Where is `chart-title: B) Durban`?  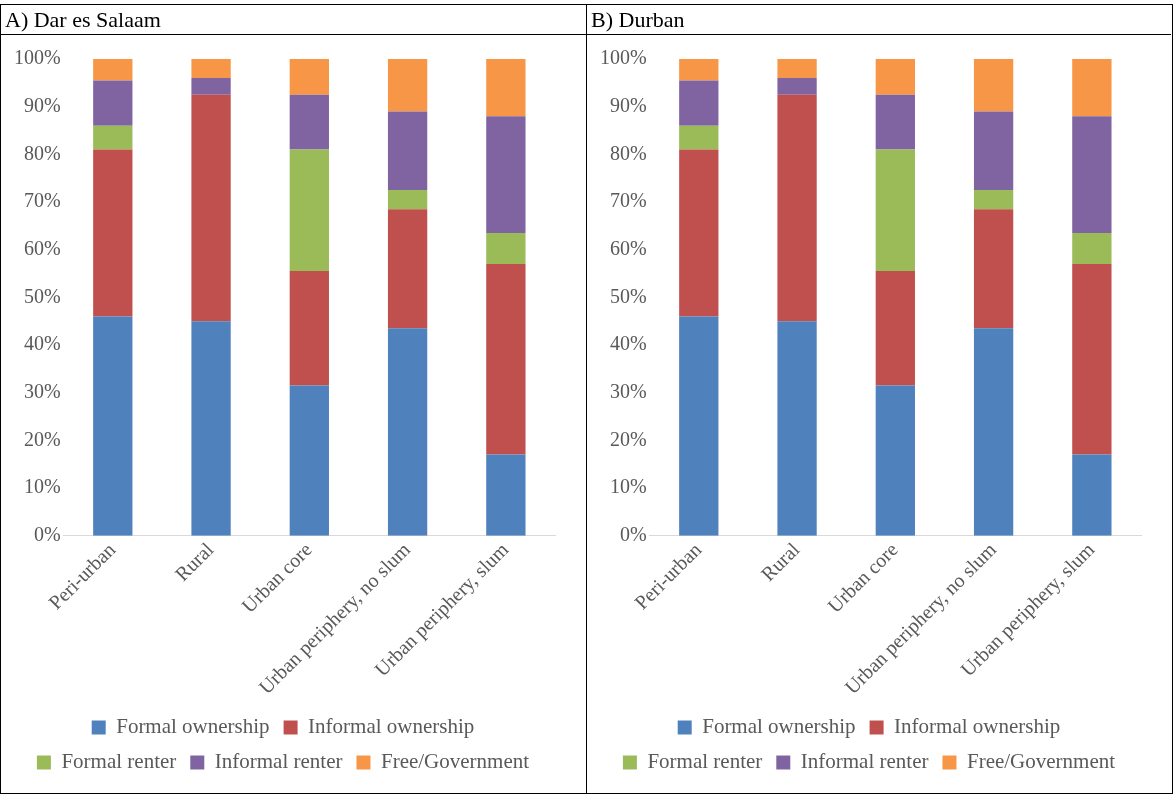
chart-title: B) Durban is located at coordinates (879, 20).